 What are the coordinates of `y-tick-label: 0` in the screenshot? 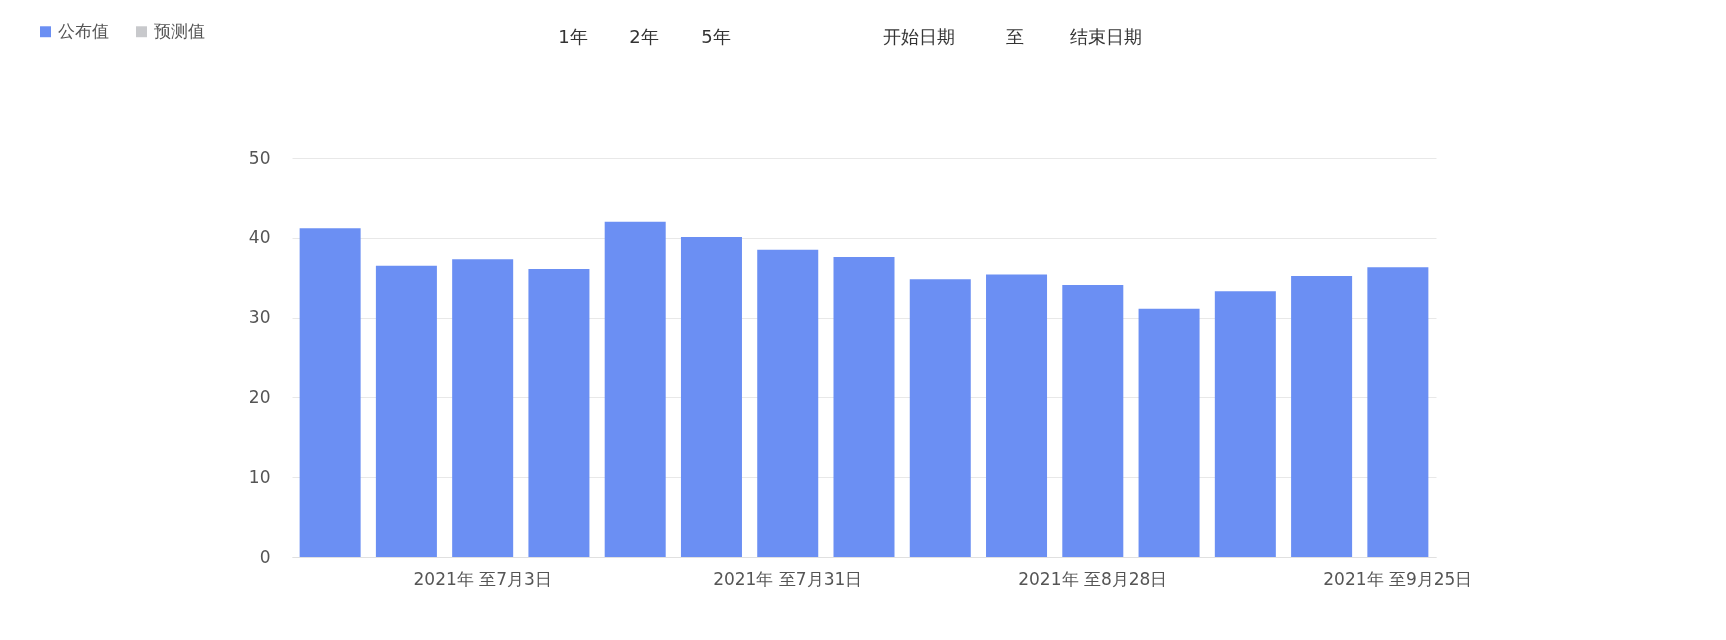 It's located at (265, 556).